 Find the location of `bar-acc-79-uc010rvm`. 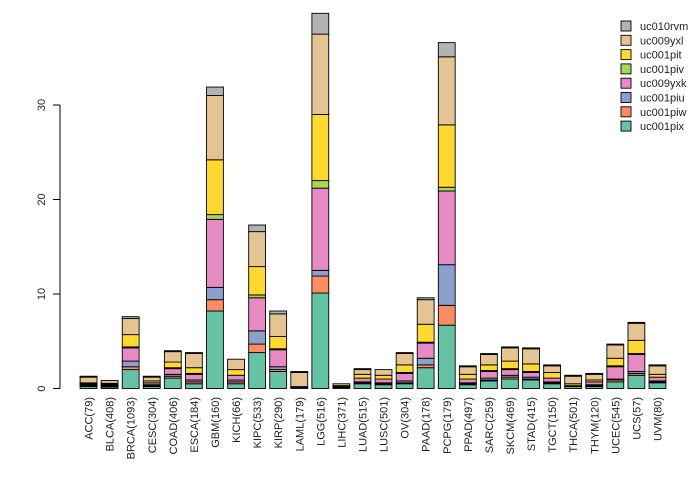

bar-acc-79-uc010rvm is located at coordinates (88, 376).